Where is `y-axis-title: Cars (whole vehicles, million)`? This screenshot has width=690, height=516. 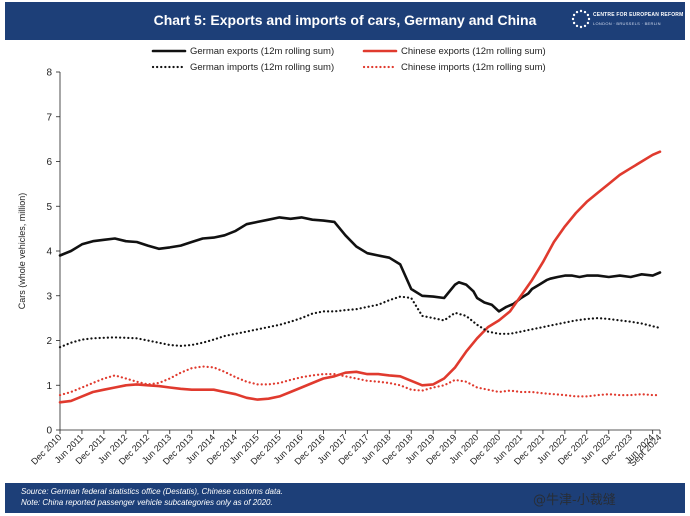 y-axis-title: Cars (whole vehicles, million) is located at coordinates (22, 251).